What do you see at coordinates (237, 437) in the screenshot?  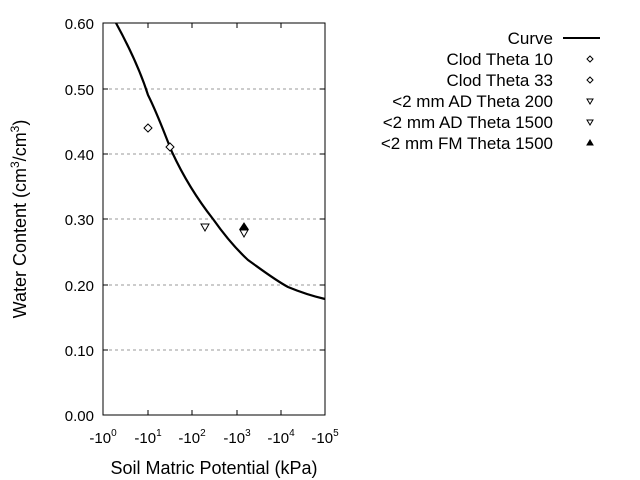 I see `svg-text: -103` at bounding box center [237, 437].